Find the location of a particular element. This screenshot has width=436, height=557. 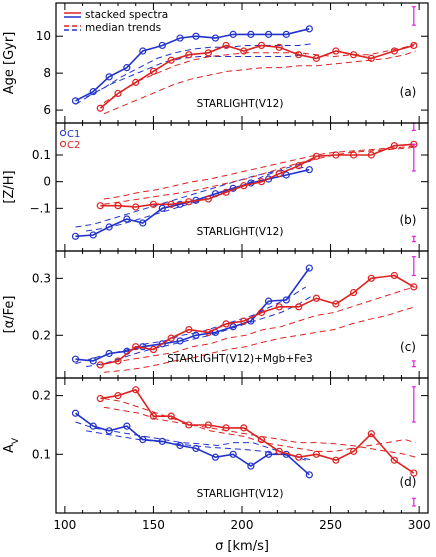

legend-item: median trends is located at coordinates (112, 28).